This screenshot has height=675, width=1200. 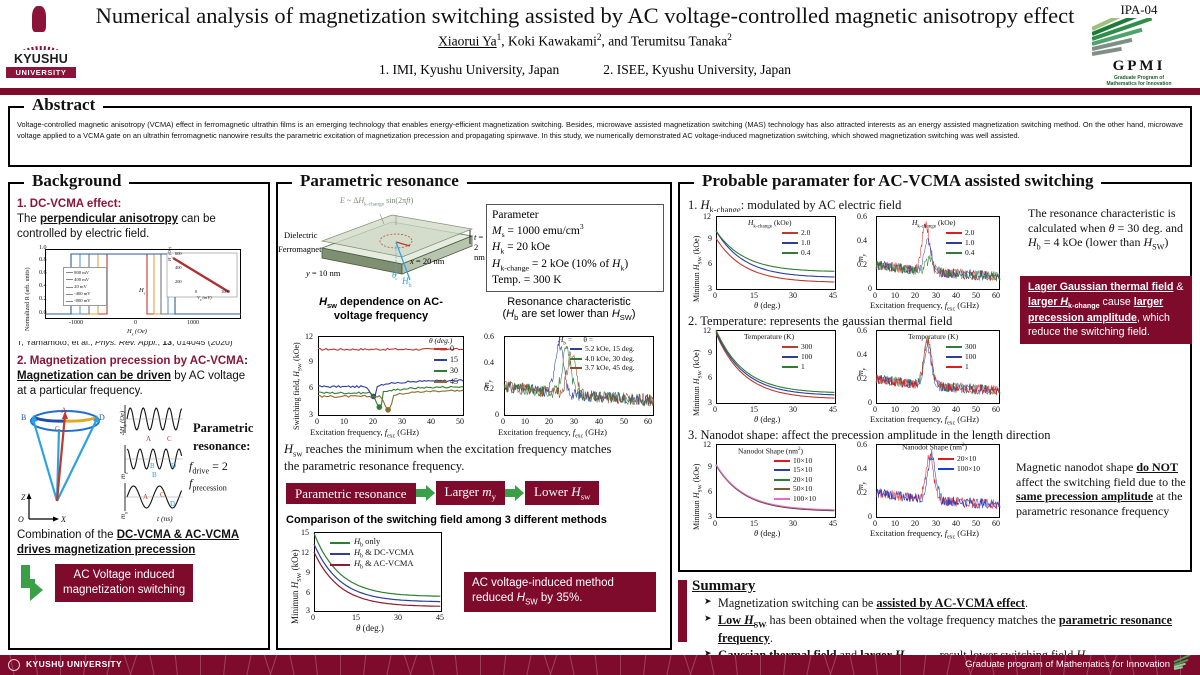 What do you see at coordinates (862, 216) in the screenshot?
I see `hk2-yt-06: 0.6` at bounding box center [862, 216].